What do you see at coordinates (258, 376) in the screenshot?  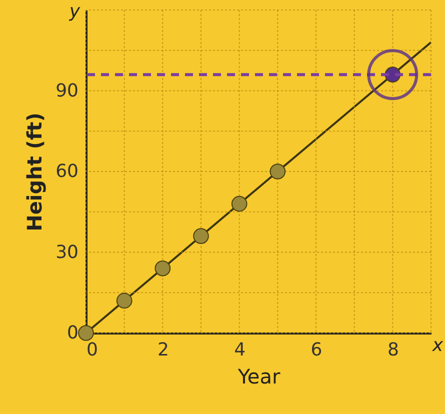 I see `x-axis-title: Year` at bounding box center [258, 376].